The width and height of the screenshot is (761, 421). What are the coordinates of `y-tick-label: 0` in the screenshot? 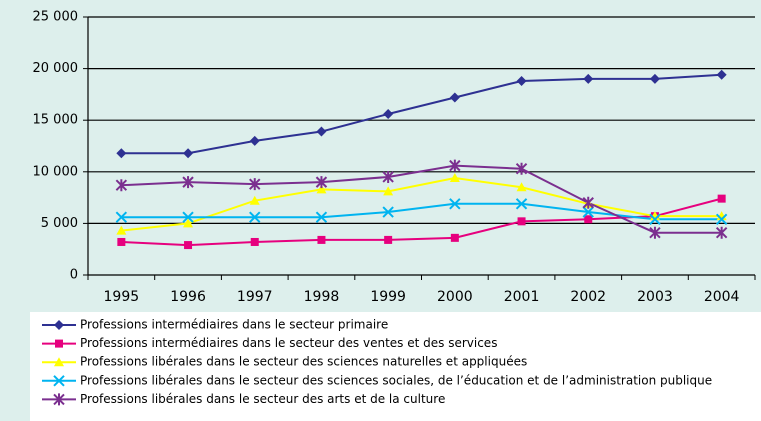 It's located at (74, 275).